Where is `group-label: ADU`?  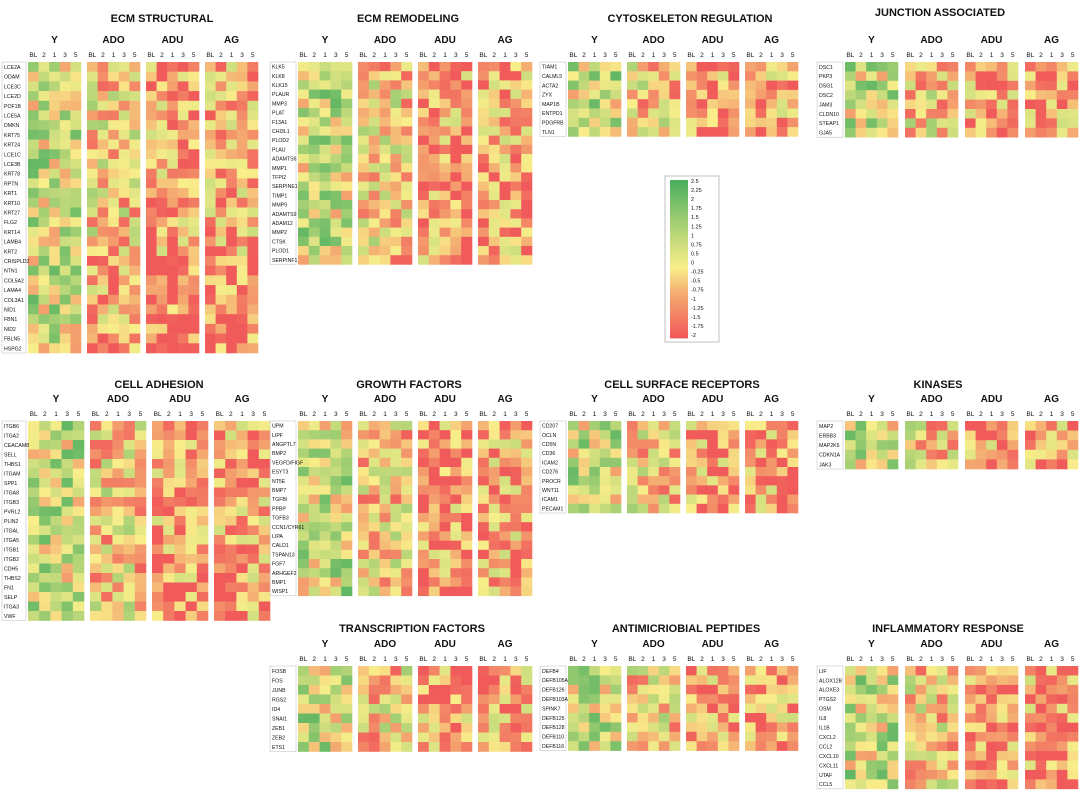
group-label: ADU is located at coordinates (445, 40).